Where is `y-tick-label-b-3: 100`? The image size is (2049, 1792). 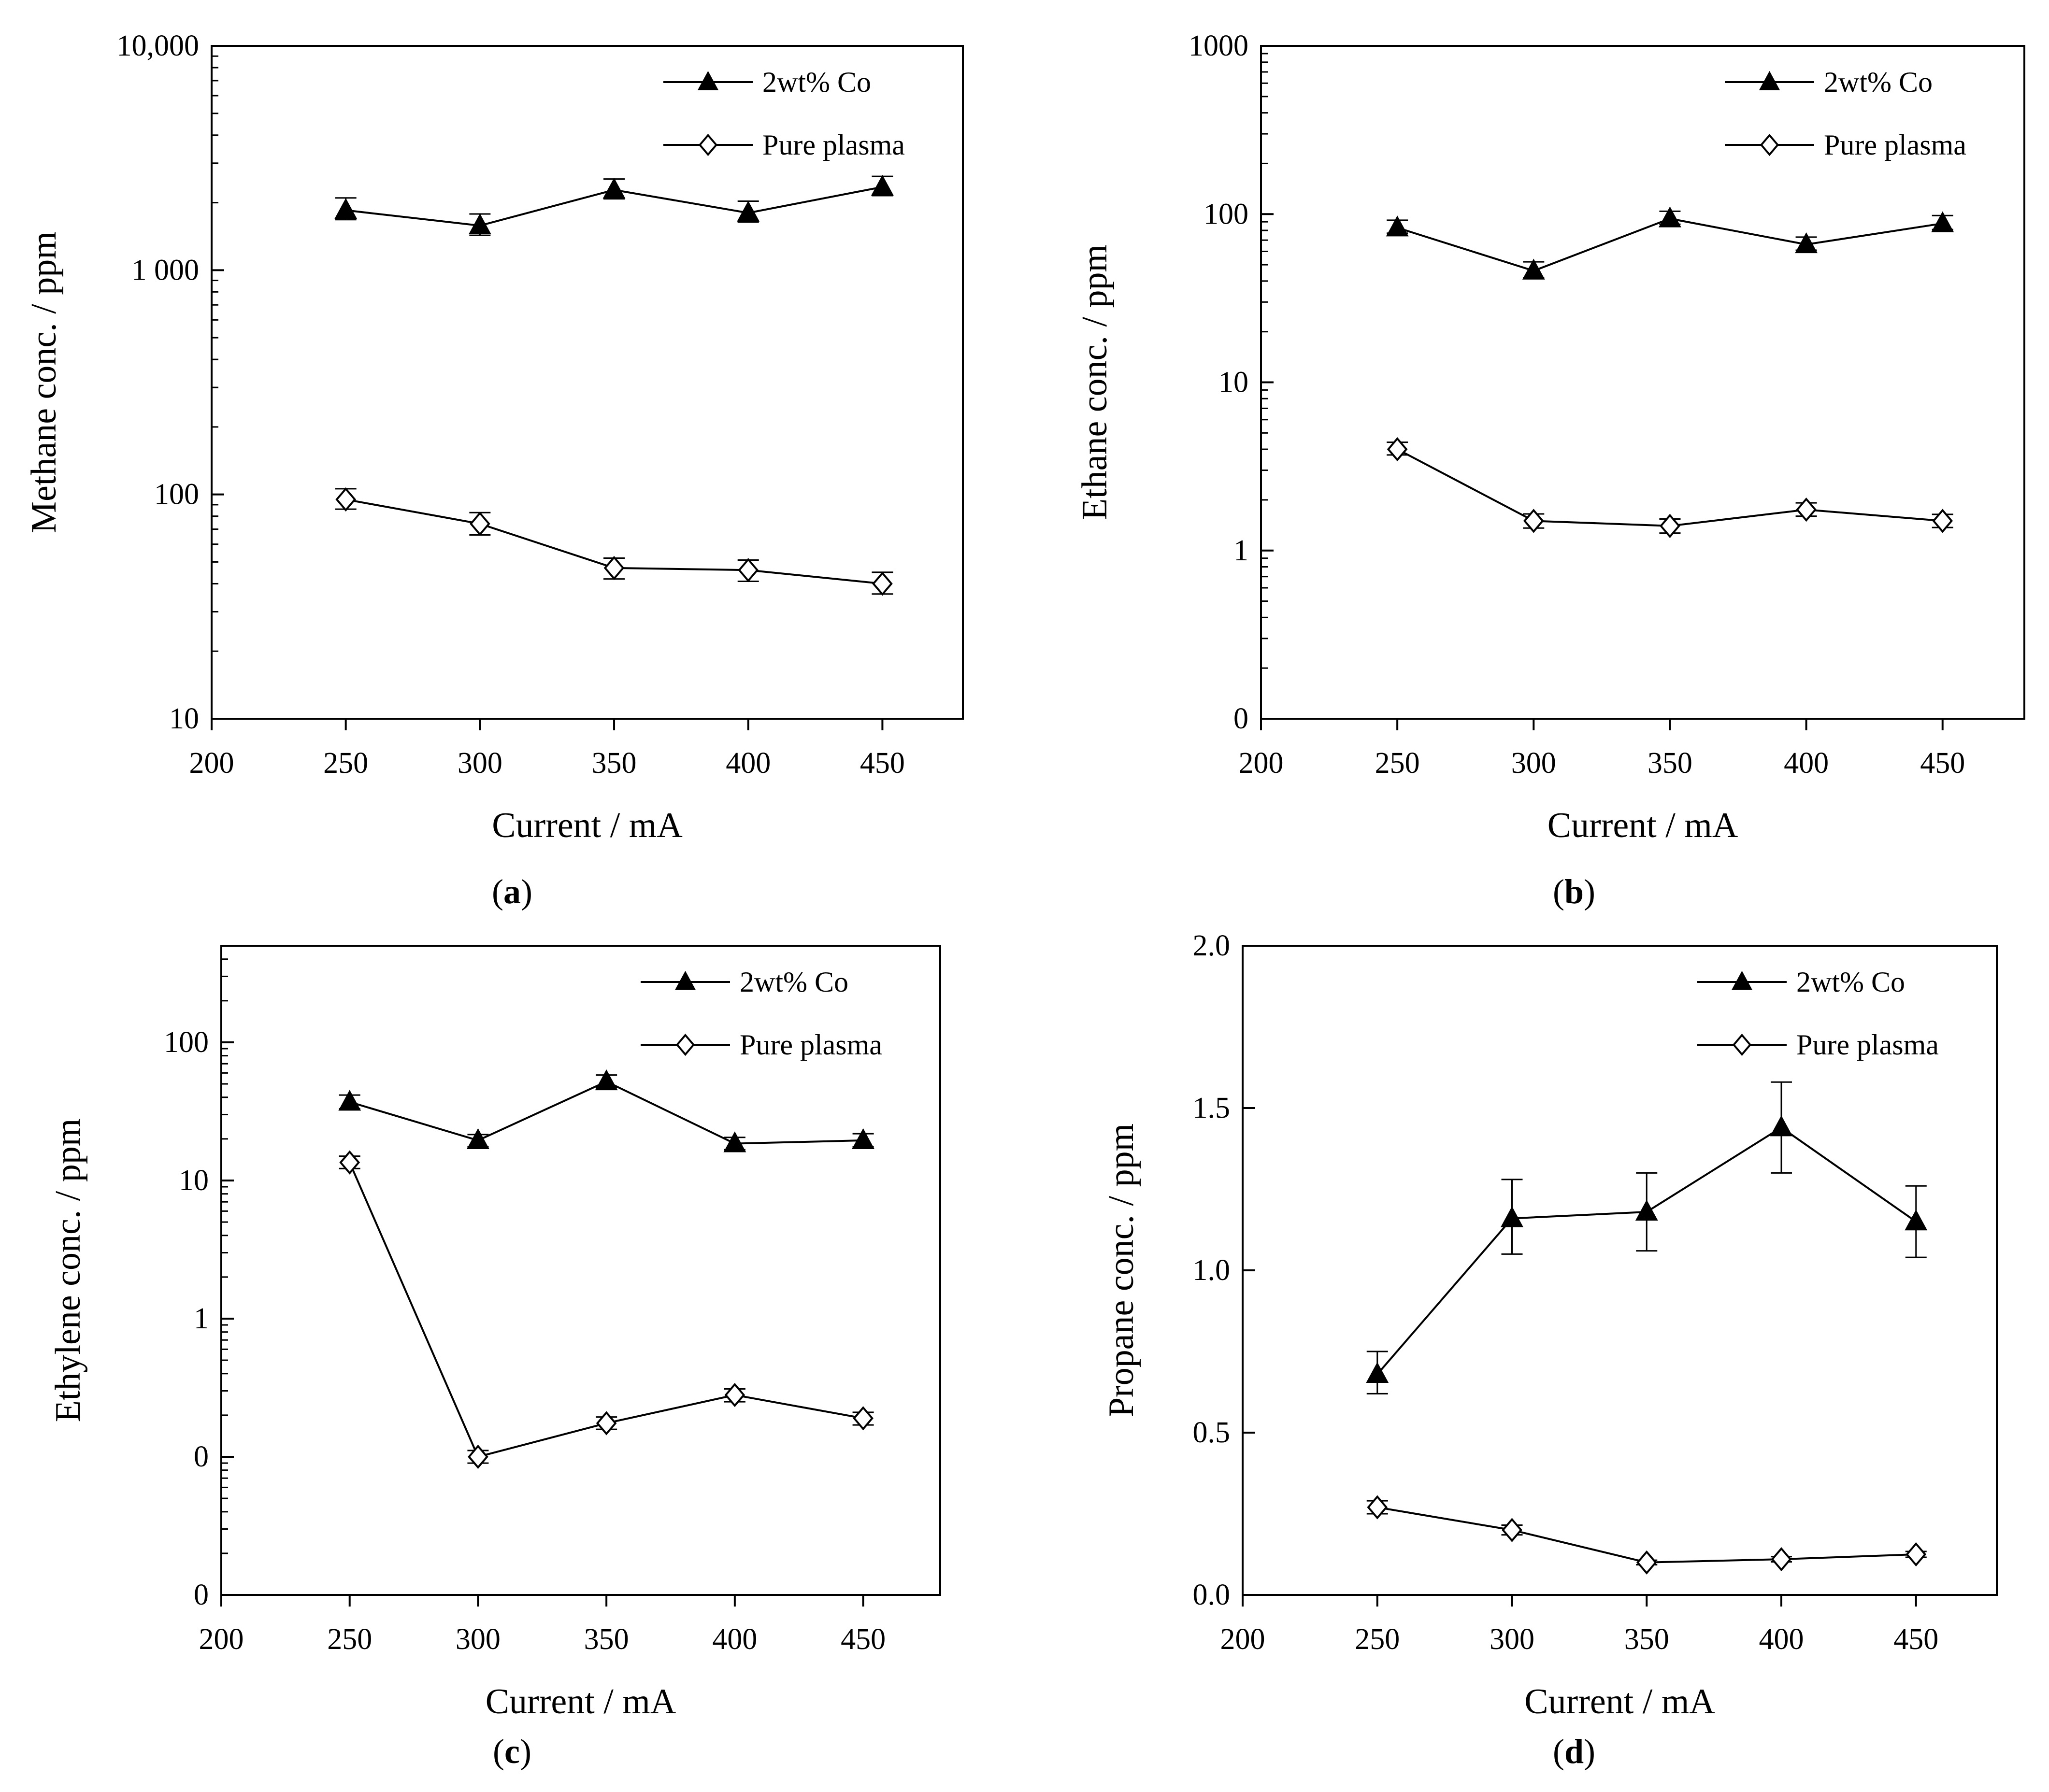 y-tick-label-b-3: 100 is located at coordinates (1226, 214).